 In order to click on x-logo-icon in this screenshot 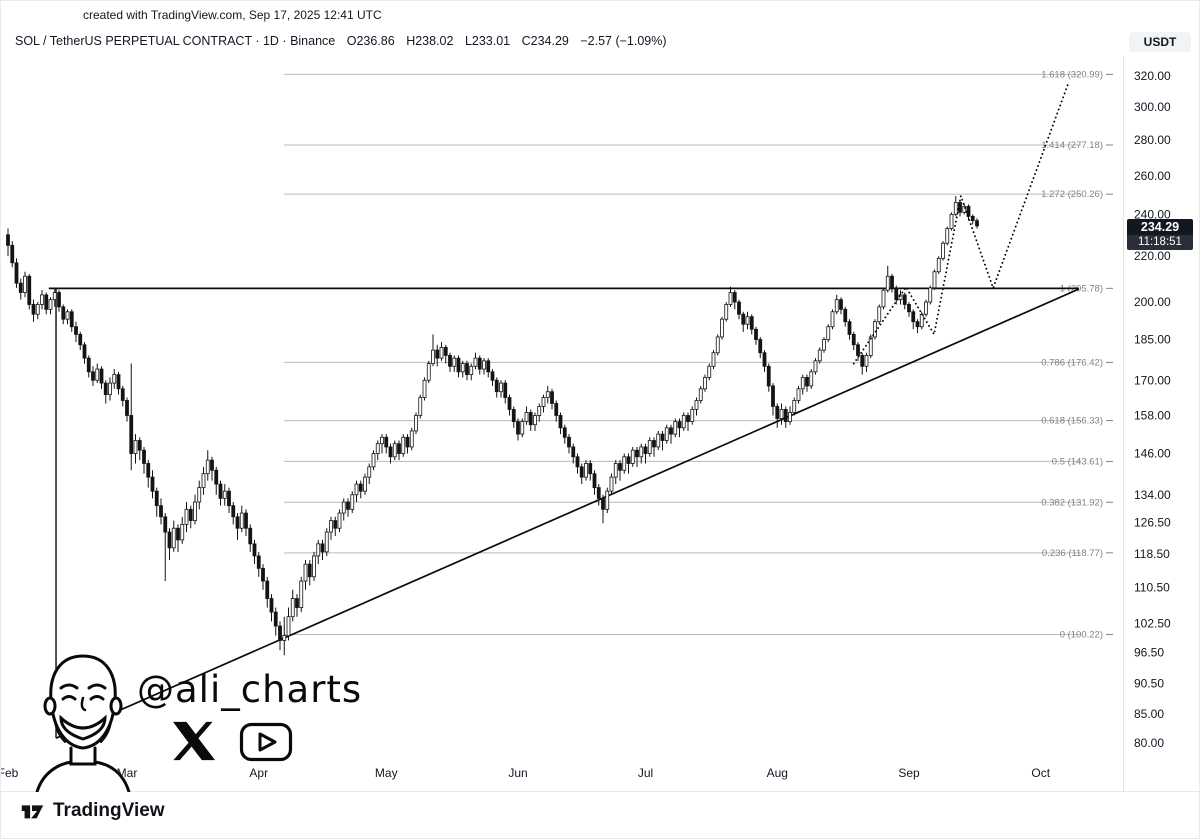, I will do `click(194, 741)`.